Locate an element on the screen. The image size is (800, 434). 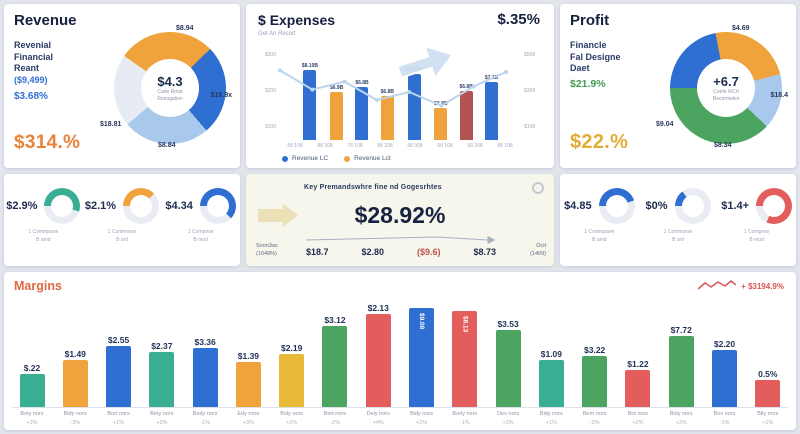
expense-bar-item: $7.1B is located at coordinates (491, 107).